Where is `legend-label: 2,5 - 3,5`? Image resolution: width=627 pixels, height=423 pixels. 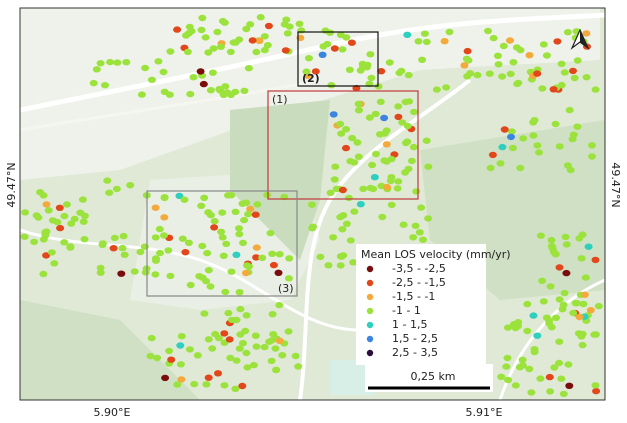
legend-label: 2,5 - 3,5 is located at coordinates (415, 352).